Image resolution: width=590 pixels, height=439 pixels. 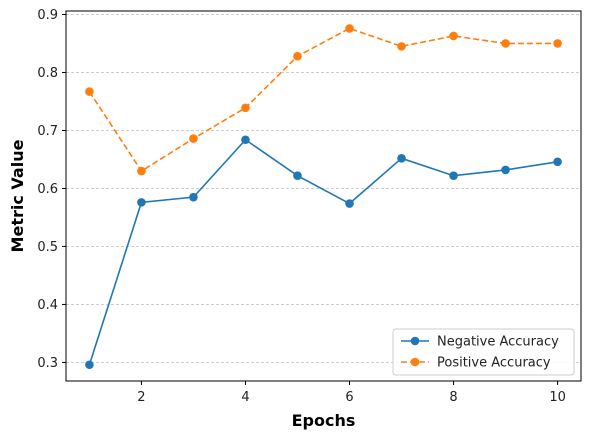 What do you see at coordinates (245, 397) in the screenshot?
I see `x-tick-label: 4` at bounding box center [245, 397].